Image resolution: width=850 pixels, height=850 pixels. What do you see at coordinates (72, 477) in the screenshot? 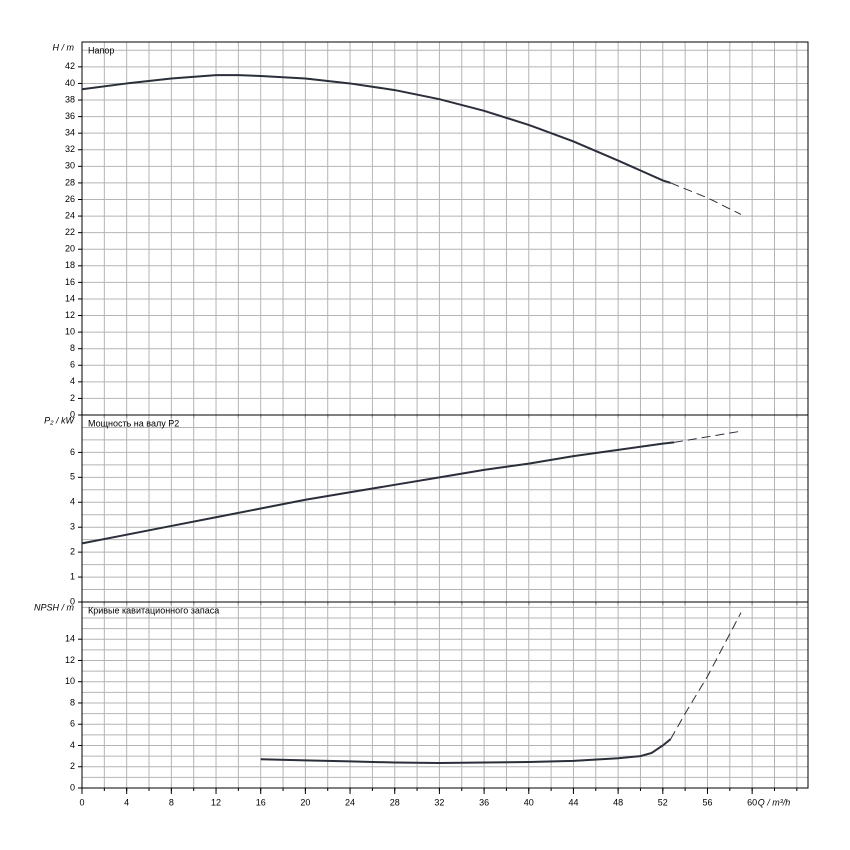
I see `y-tick-label: 5` at bounding box center [72, 477].